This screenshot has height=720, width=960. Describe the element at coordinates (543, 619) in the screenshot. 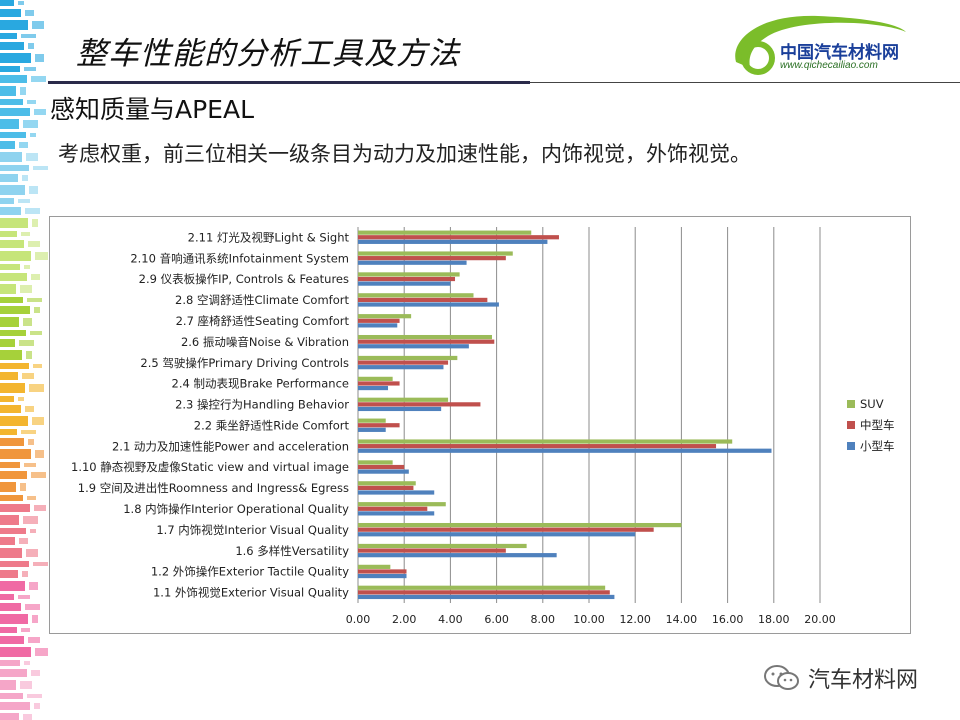

I see `x-tick-label: 8.00` at that location.